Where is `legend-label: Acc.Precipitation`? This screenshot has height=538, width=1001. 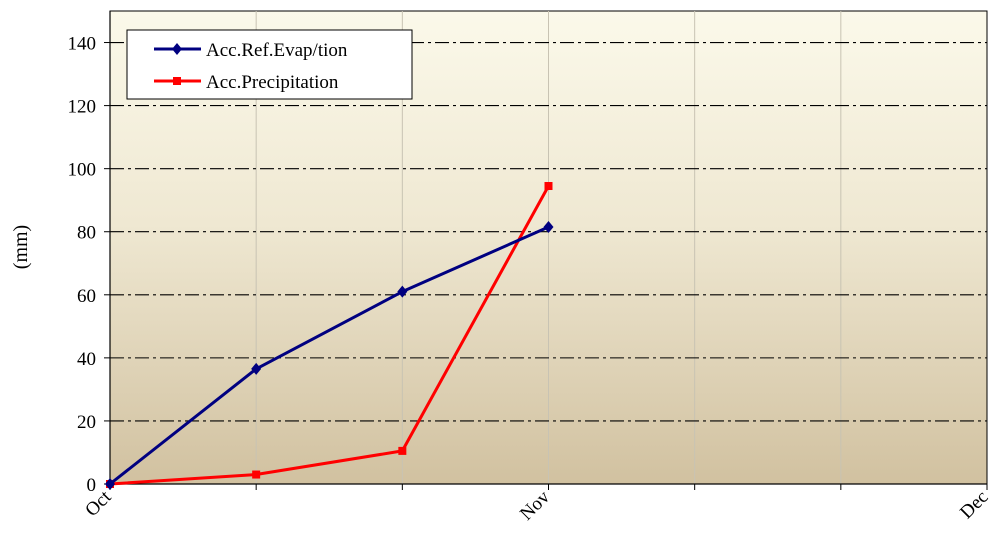
legend-label: Acc.Precipitation is located at coordinates (272, 82).